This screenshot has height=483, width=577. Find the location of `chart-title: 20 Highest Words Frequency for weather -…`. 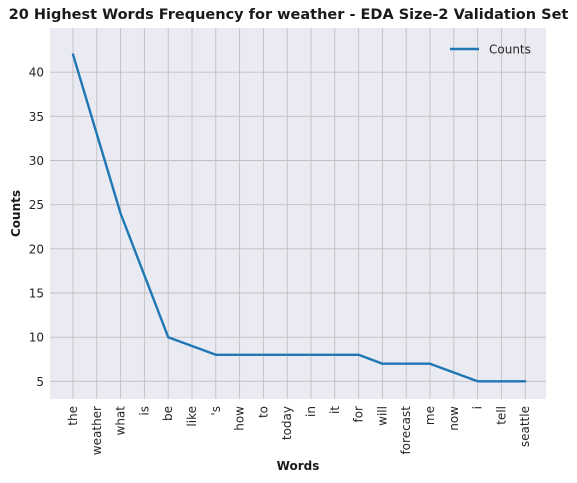

chart-title: 20 Highest Words Frequency for weather -… is located at coordinates (288, 15).